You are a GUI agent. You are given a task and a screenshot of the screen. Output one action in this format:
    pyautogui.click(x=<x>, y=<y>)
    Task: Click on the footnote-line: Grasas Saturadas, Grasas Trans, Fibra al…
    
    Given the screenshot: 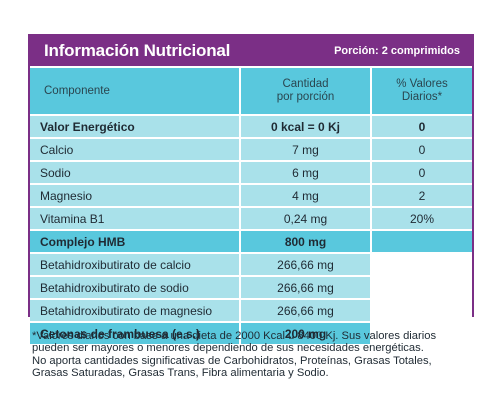 What is the action you would take?
    pyautogui.click(x=180, y=373)
    